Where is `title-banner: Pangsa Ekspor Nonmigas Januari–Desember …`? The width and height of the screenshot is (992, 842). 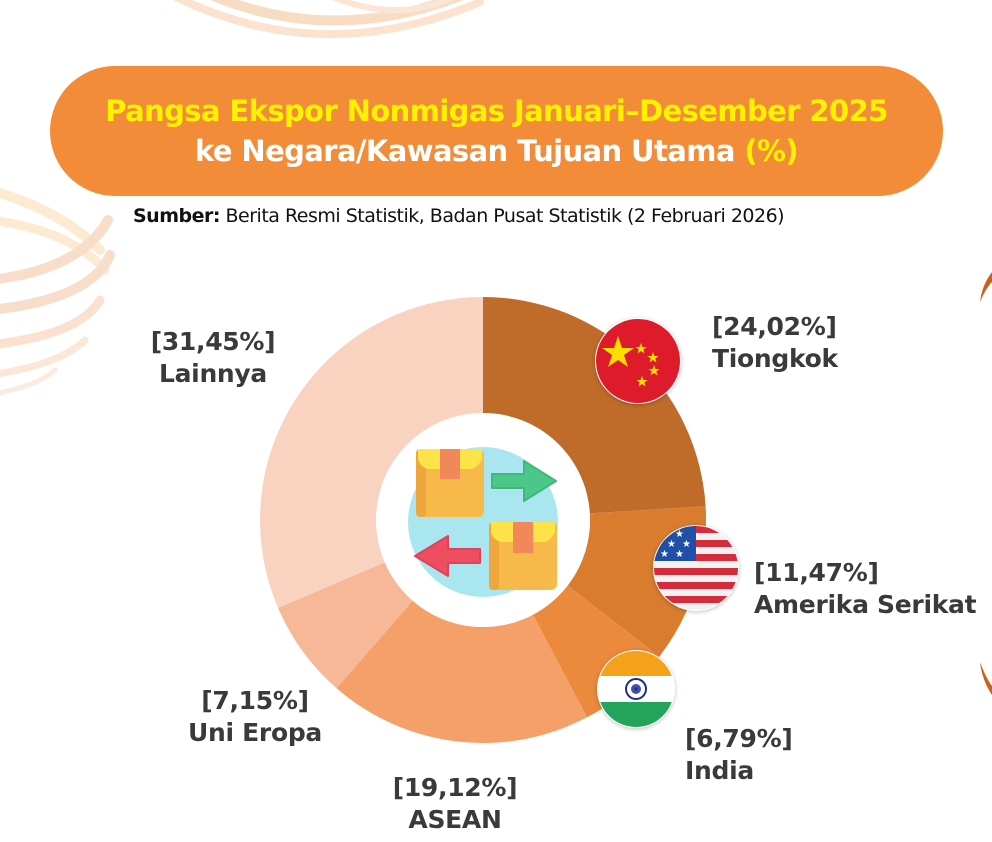 title-banner: Pangsa Ekspor Nonmigas Januari–Desember … is located at coordinates (496, 131).